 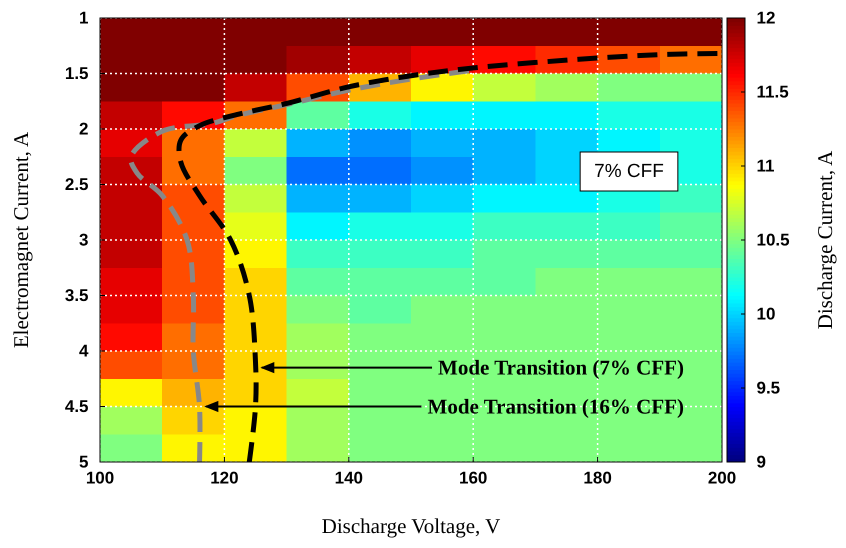 What do you see at coordinates (76, 184) in the screenshot?
I see `y-tick-label: 2.5` at bounding box center [76, 184].